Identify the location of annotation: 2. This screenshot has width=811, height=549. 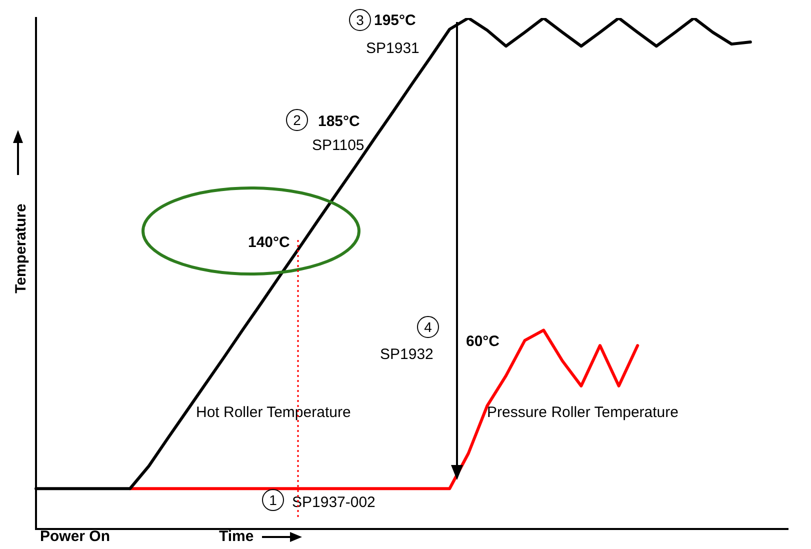
(297, 120).